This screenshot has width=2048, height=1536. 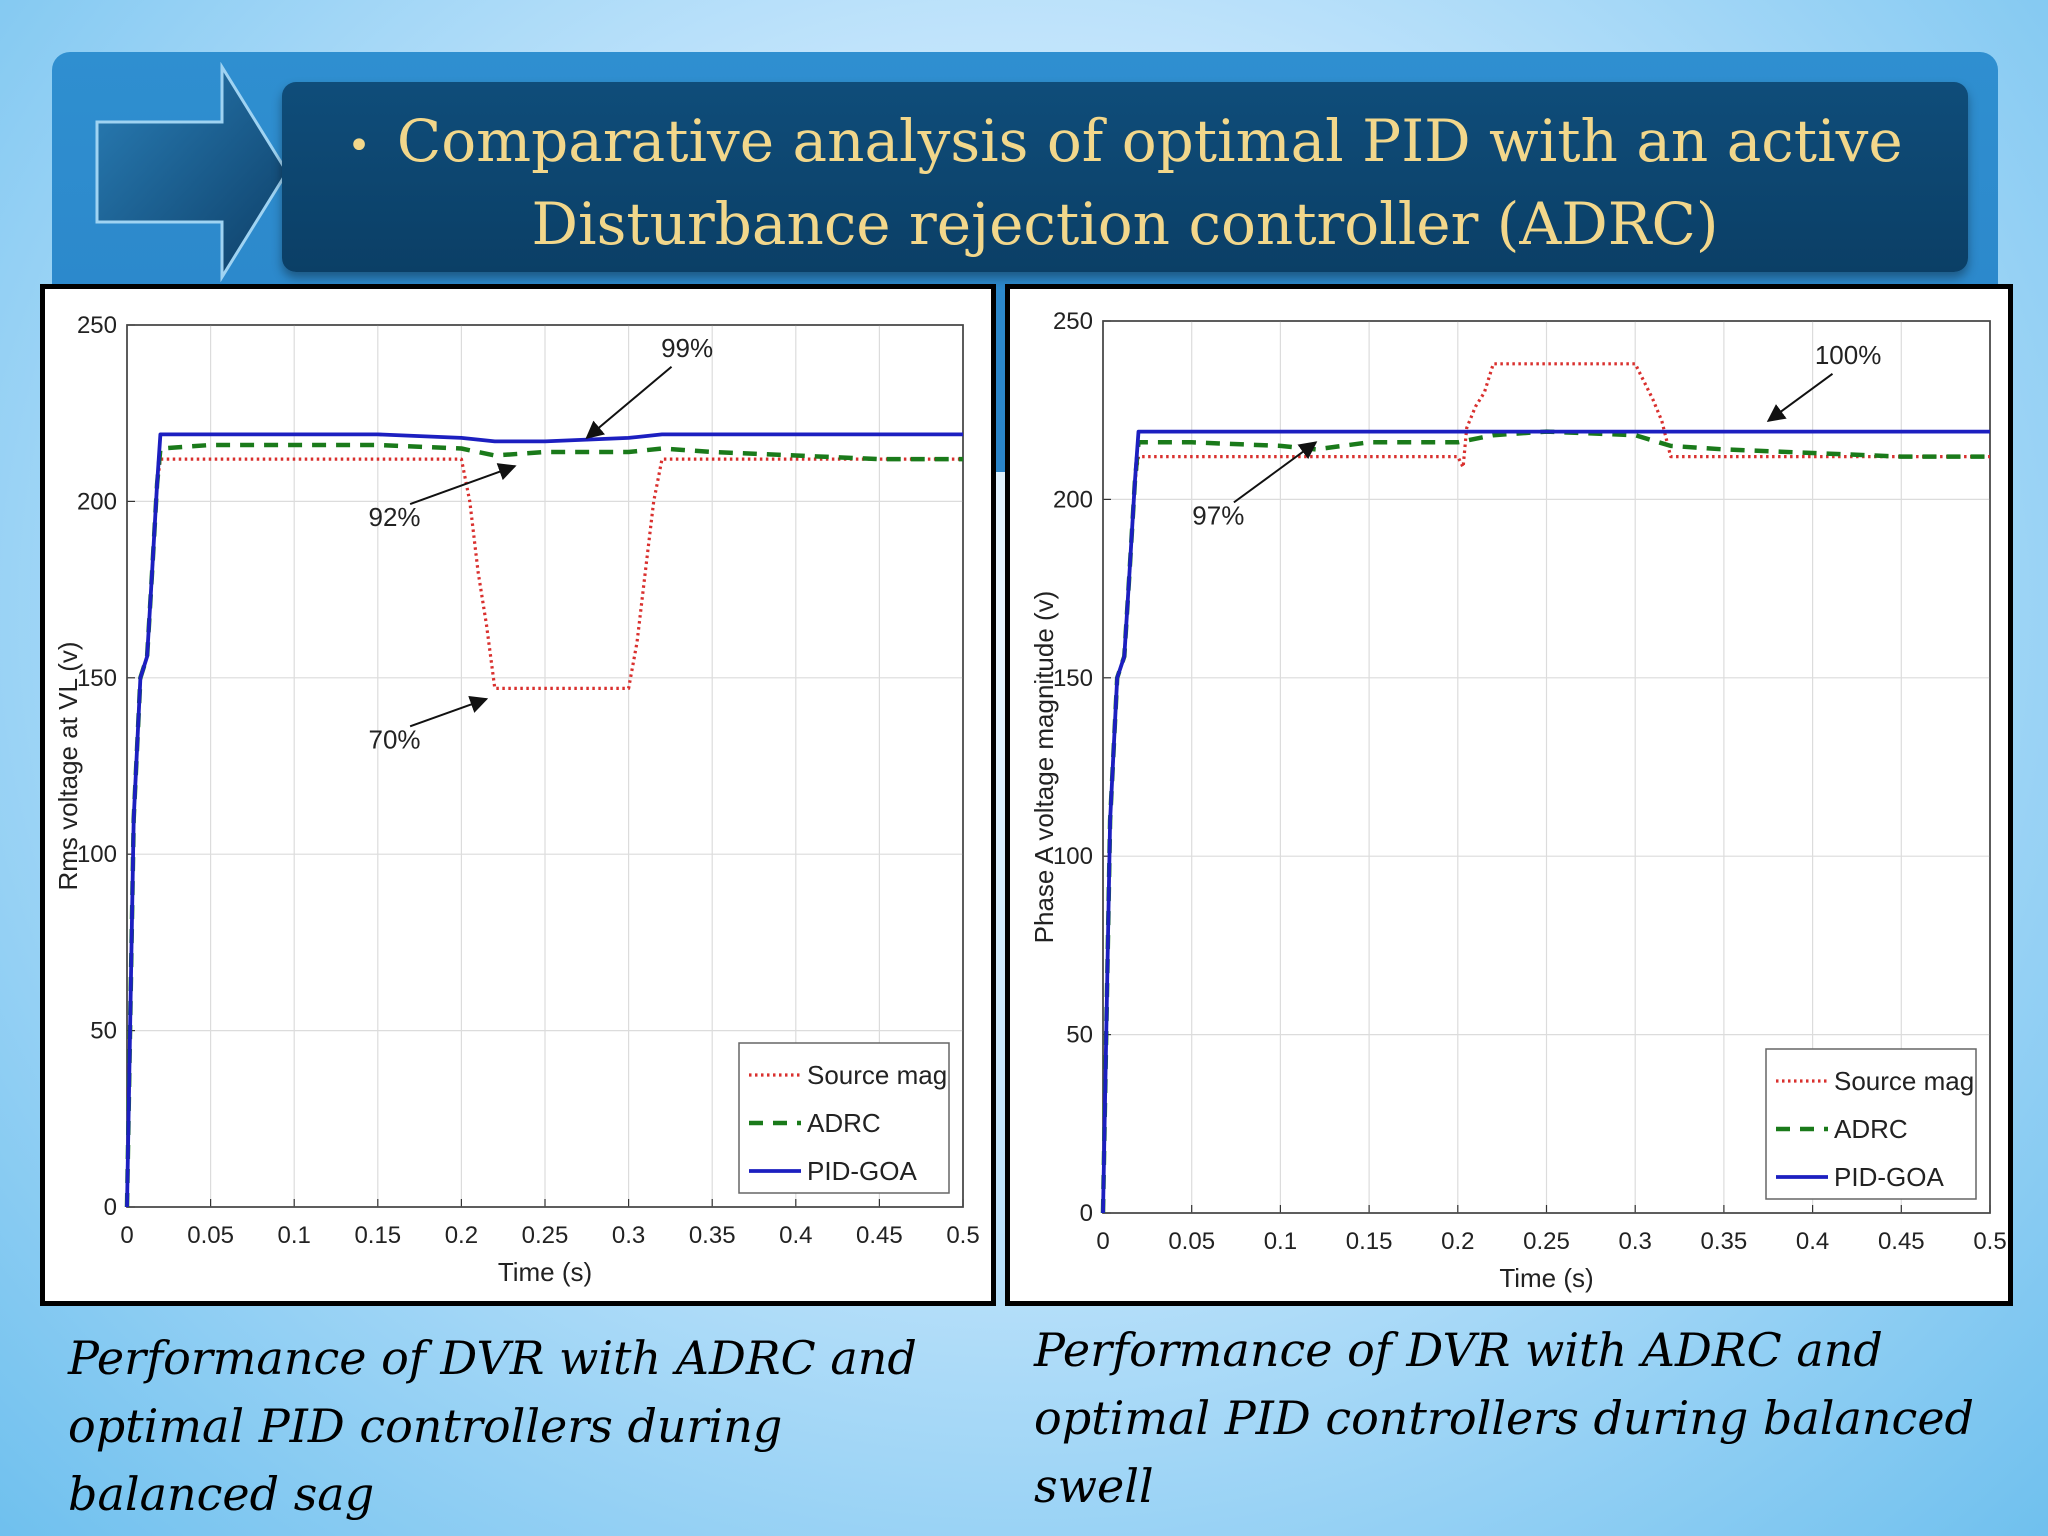 What do you see at coordinates (394, 739) in the screenshot?
I see `annotation-label: 70%` at bounding box center [394, 739].